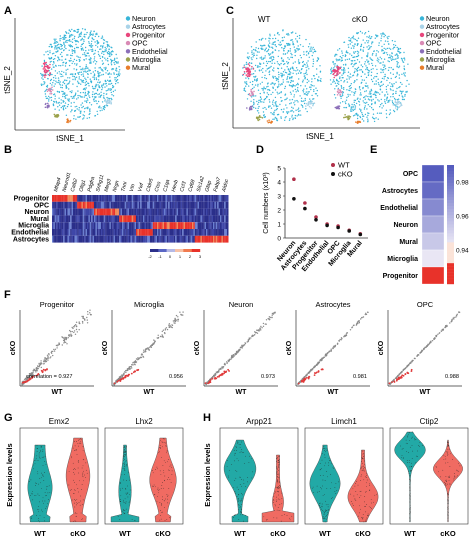 The image size is (474, 543). What do you see at coordinates (345, 174) in the screenshot?
I see `d-legend-label: cKO` at bounding box center [345, 174].